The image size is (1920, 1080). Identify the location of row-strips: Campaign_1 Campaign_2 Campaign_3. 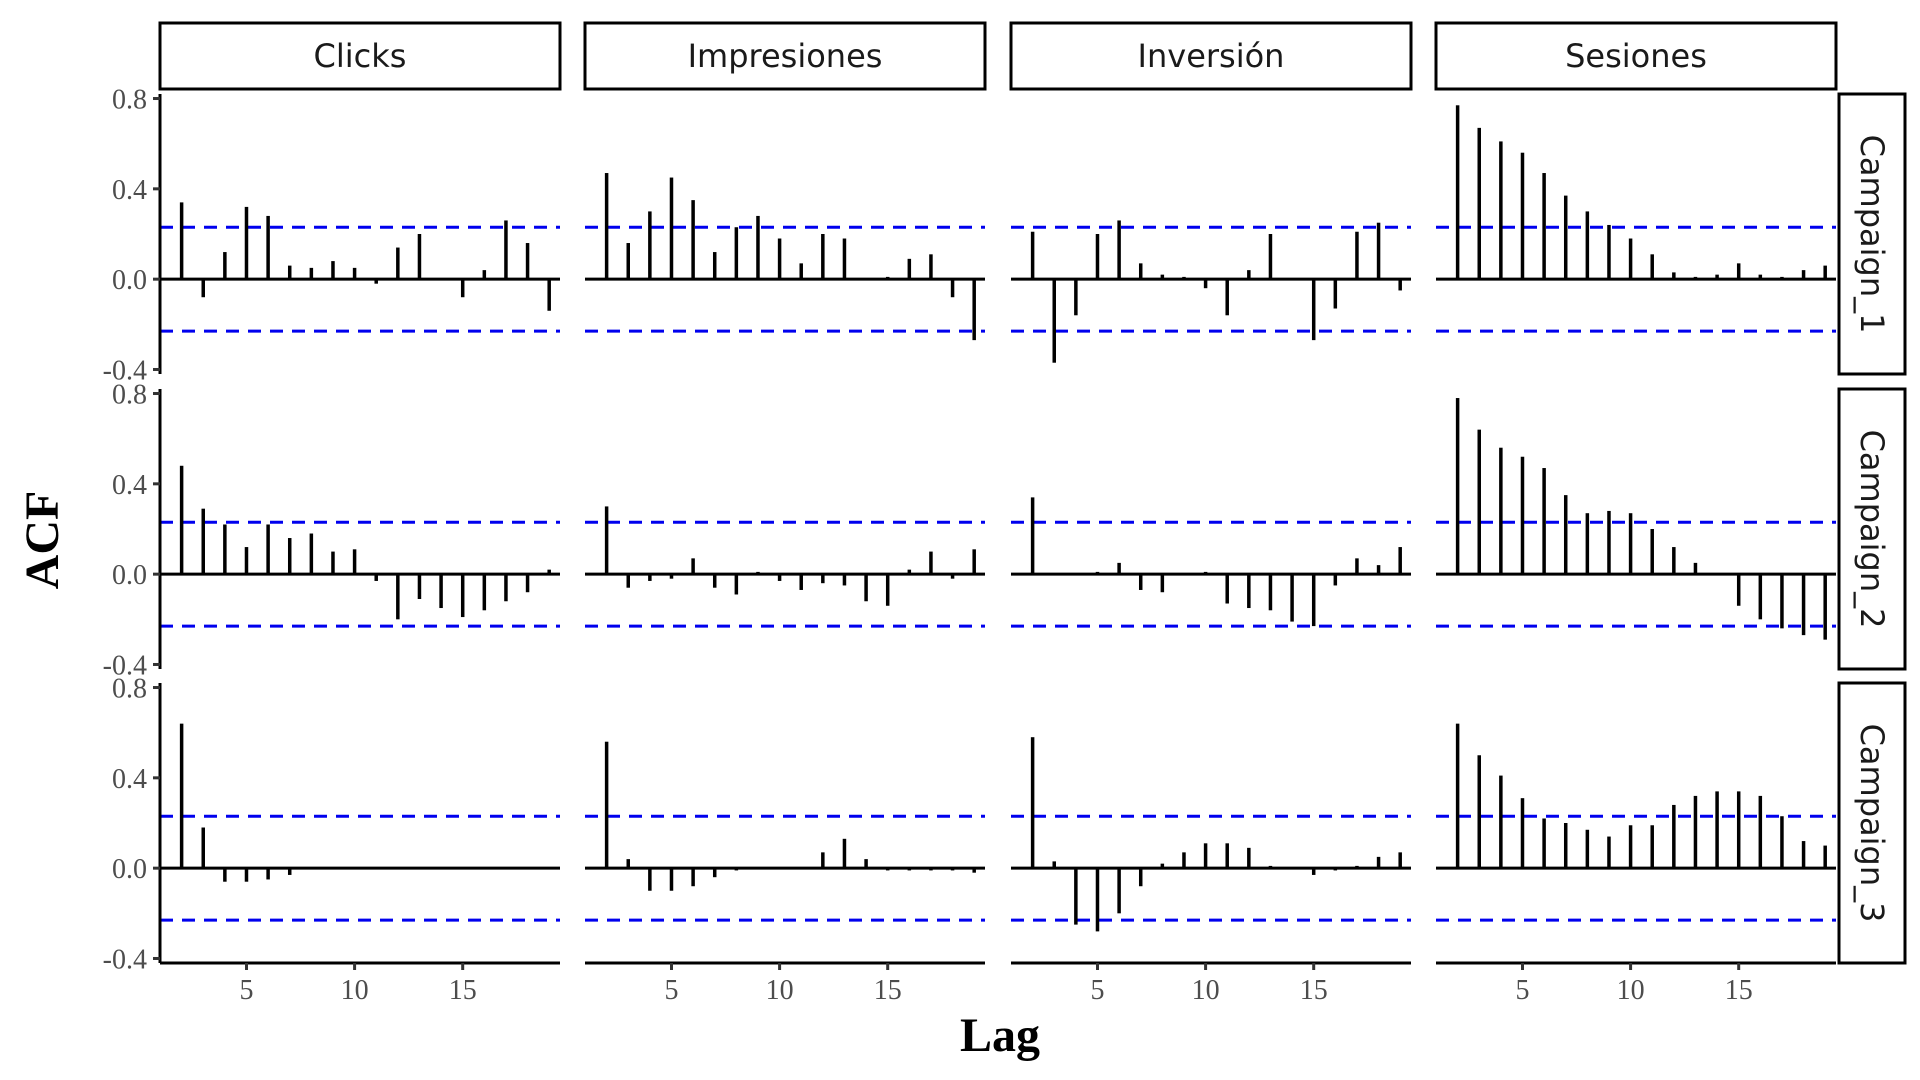
(1872, 528).